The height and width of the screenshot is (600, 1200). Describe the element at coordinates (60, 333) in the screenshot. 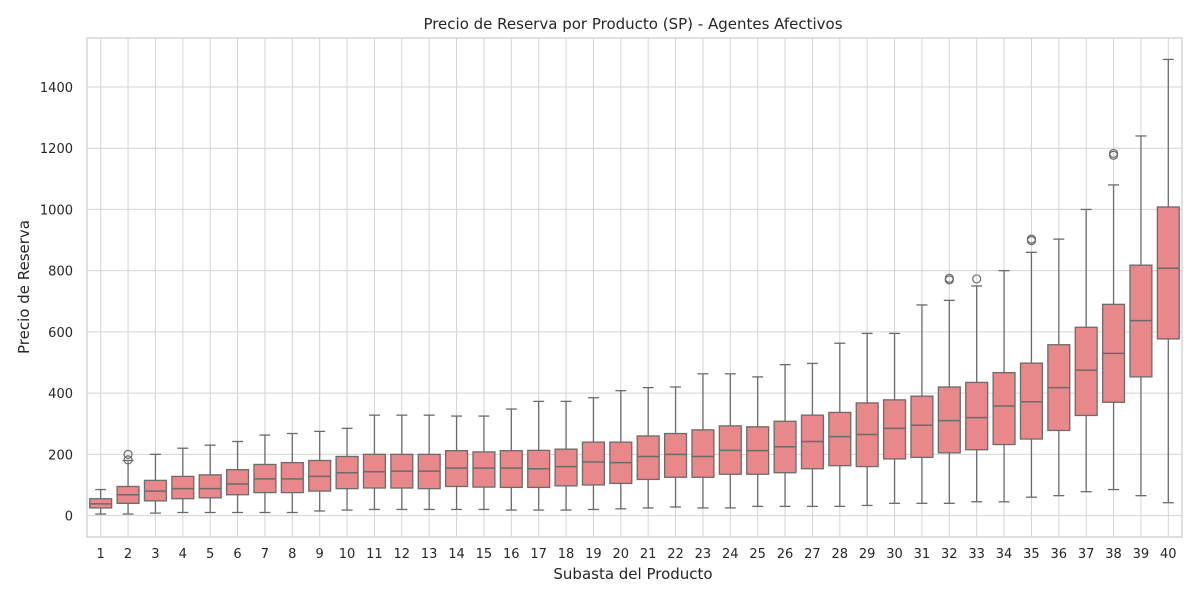

I see `y-tick-label: 600` at that location.